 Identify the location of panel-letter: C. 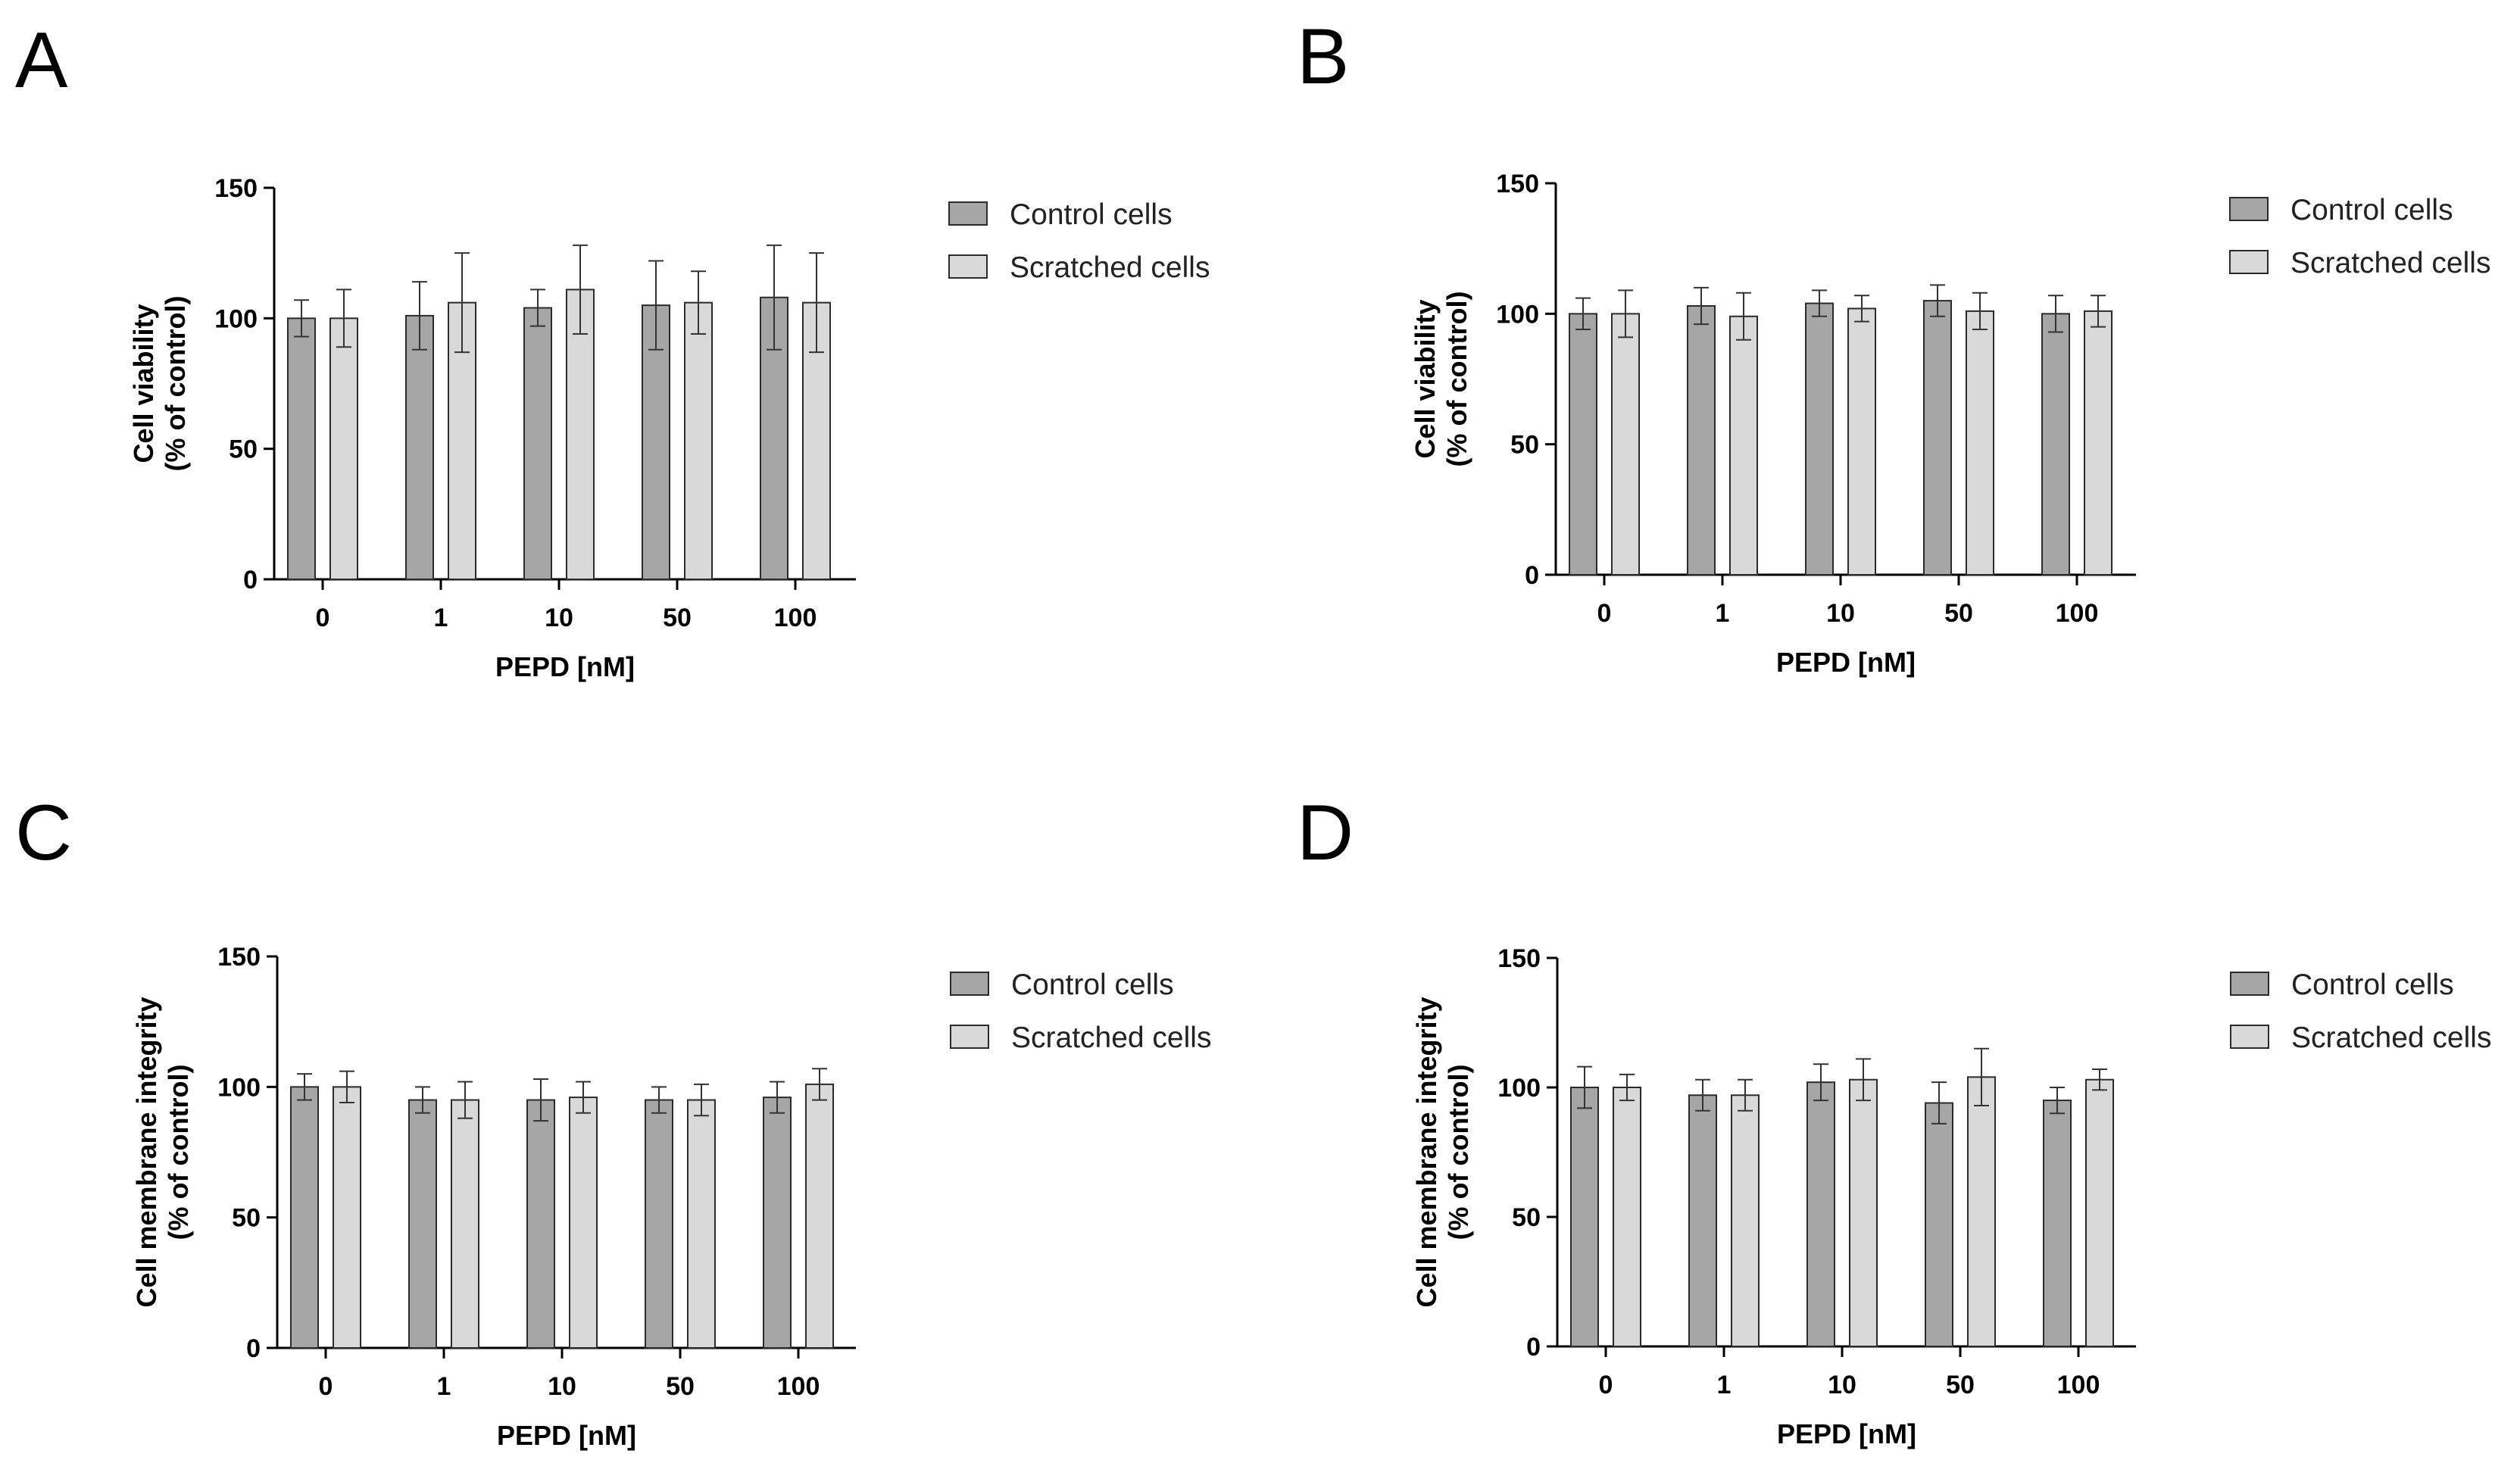
(43, 833).